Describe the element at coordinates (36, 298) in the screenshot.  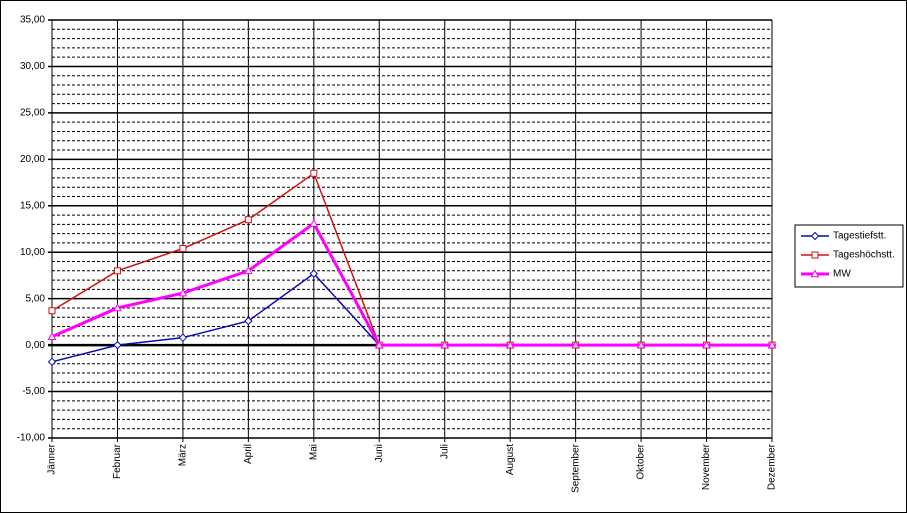
I see `y-tick-label: 5,00` at that location.